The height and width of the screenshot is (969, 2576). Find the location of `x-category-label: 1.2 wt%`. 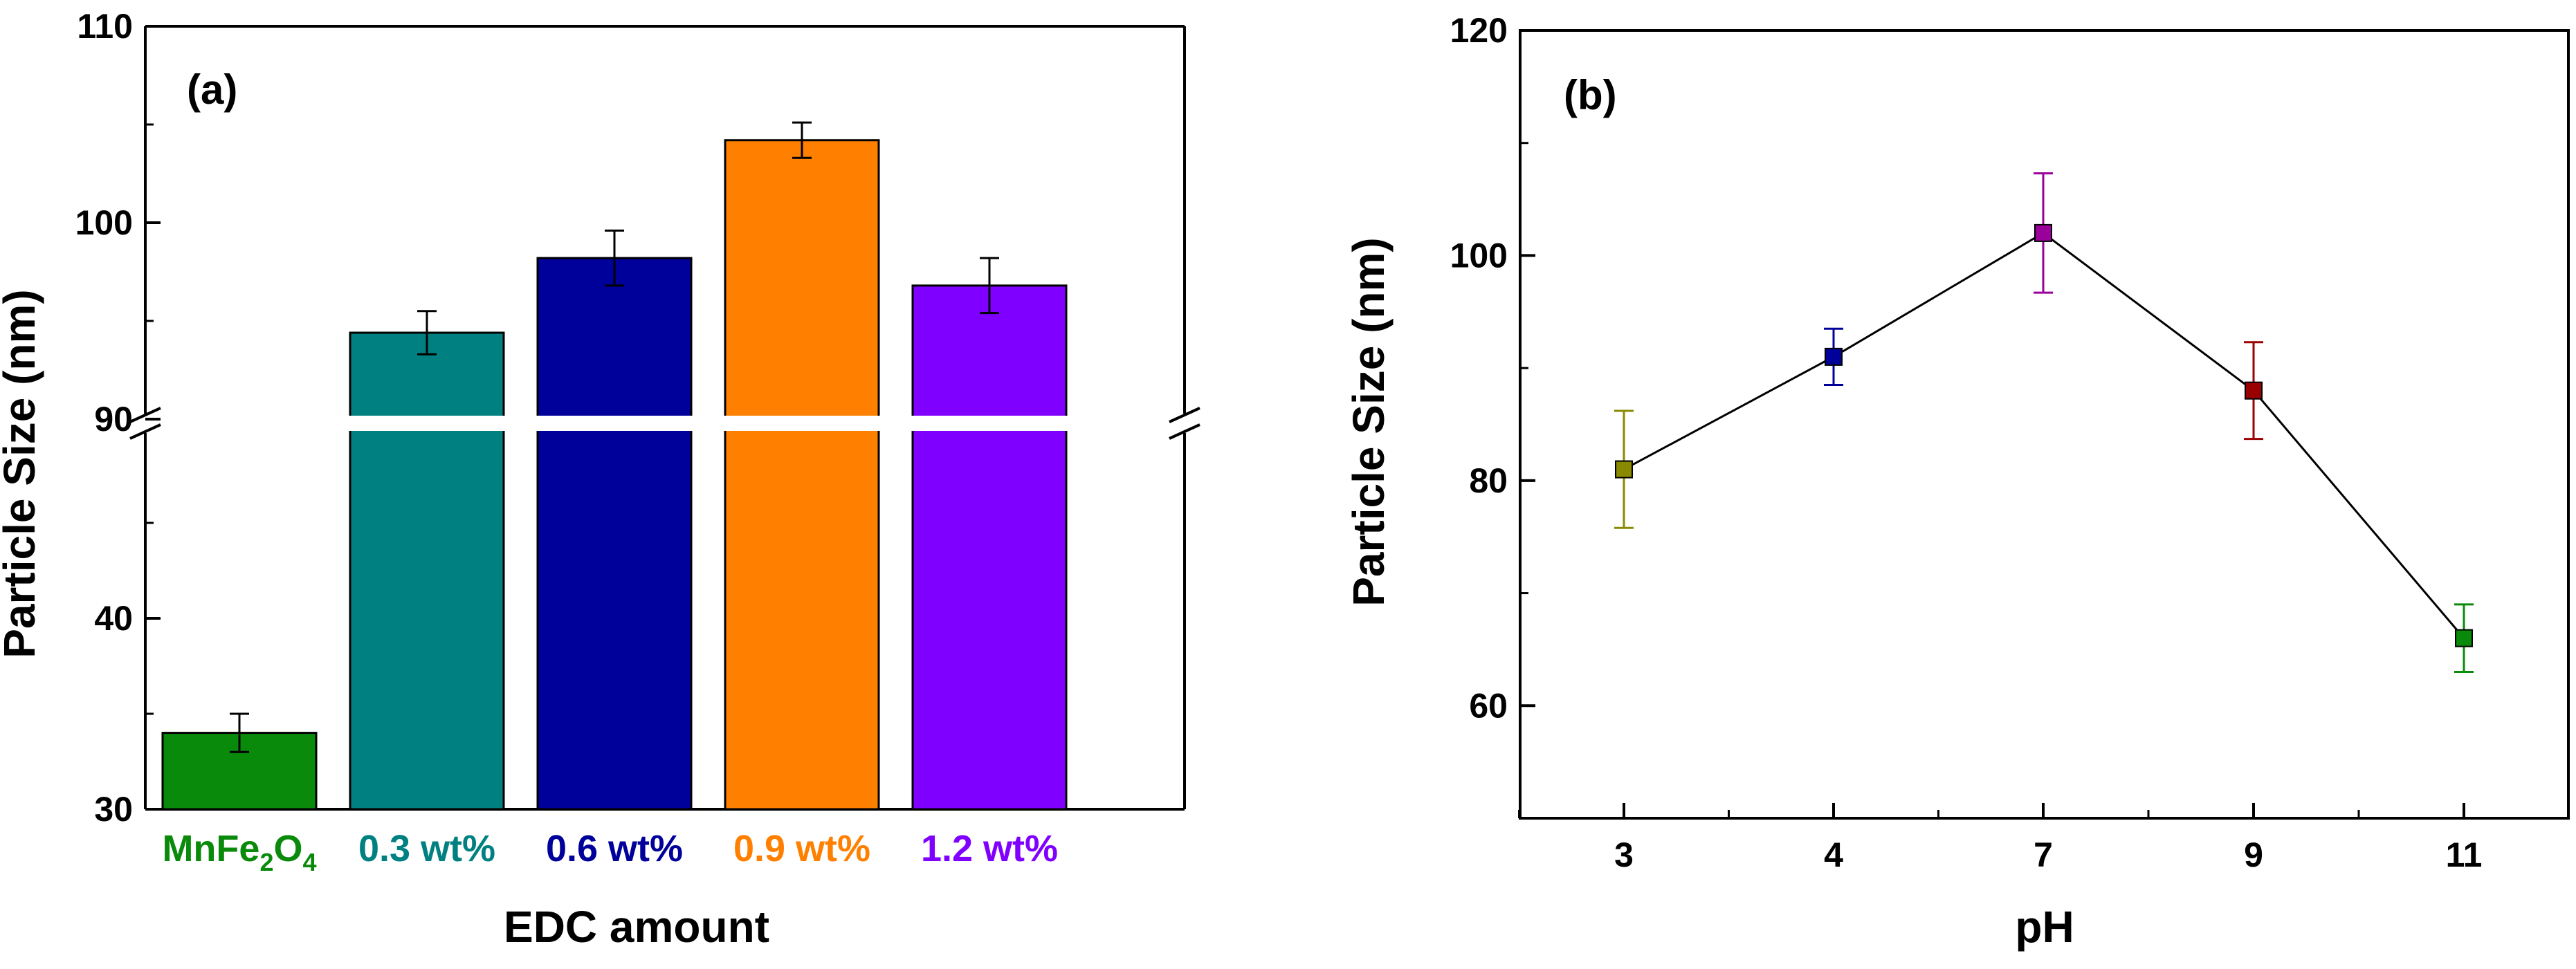

x-category-label: 1.2 wt% is located at coordinates (990, 848).